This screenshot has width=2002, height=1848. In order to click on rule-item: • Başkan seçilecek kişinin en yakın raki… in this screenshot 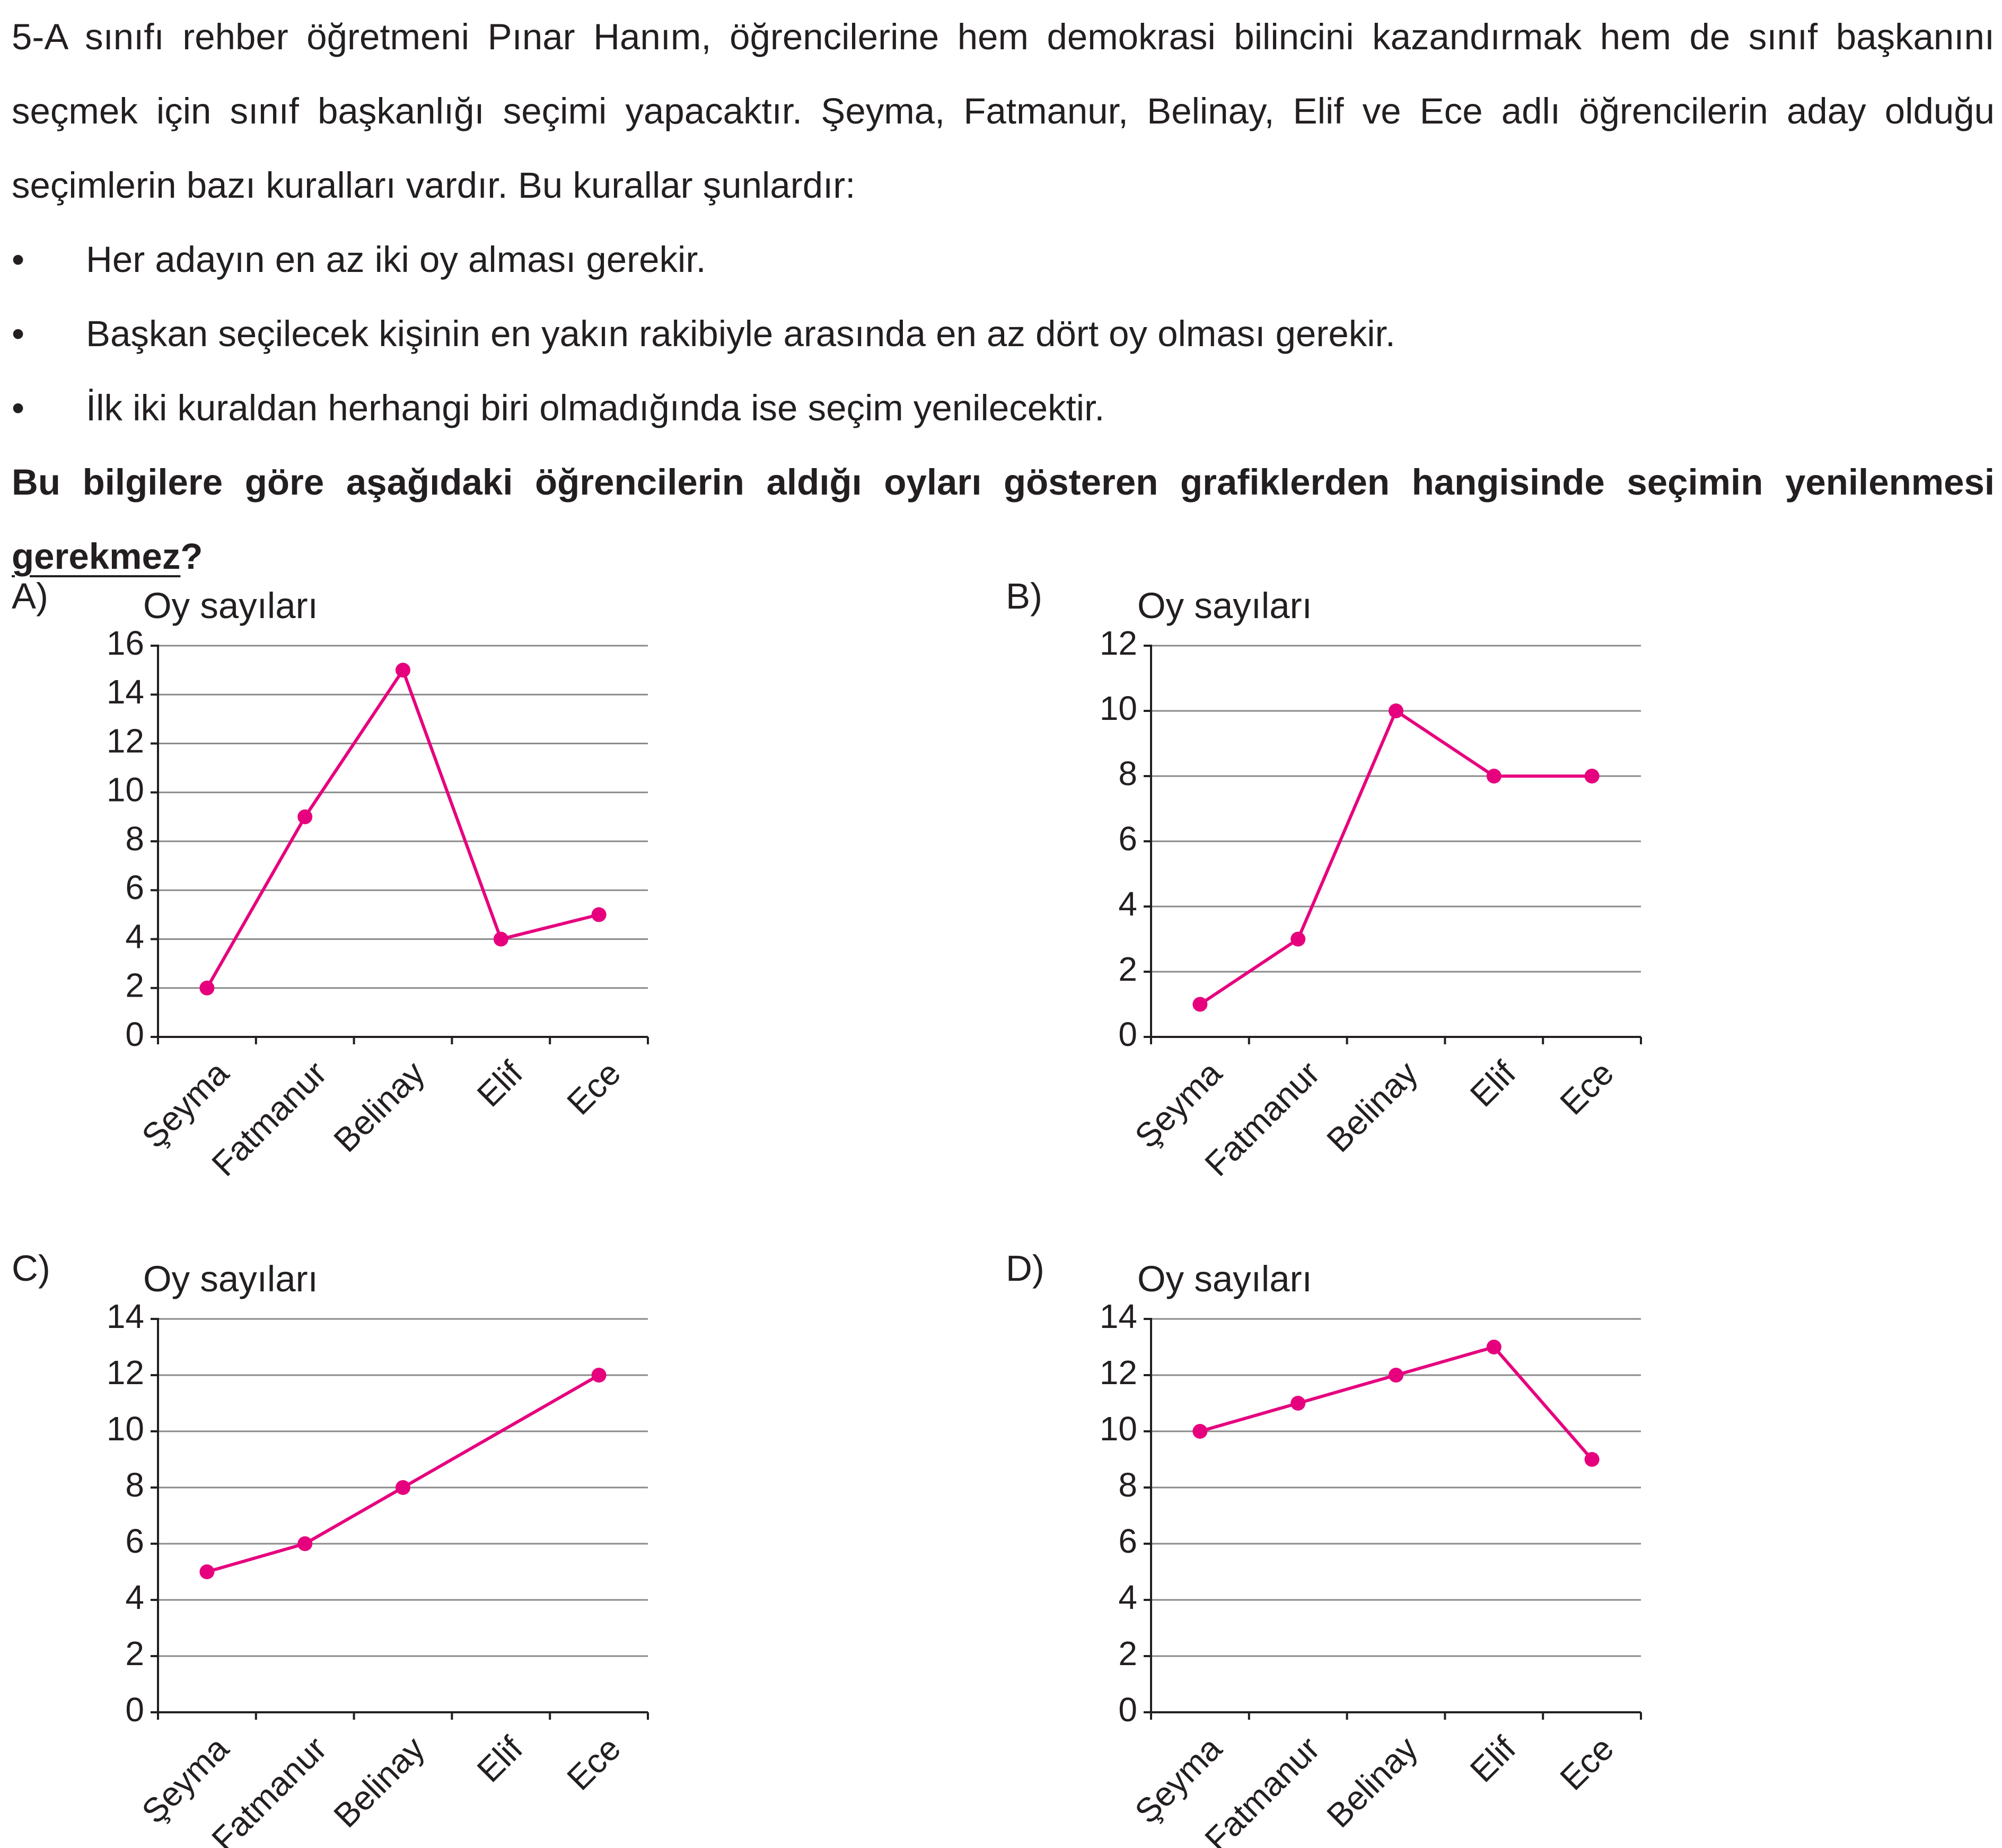, I will do `click(1003, 334)`.